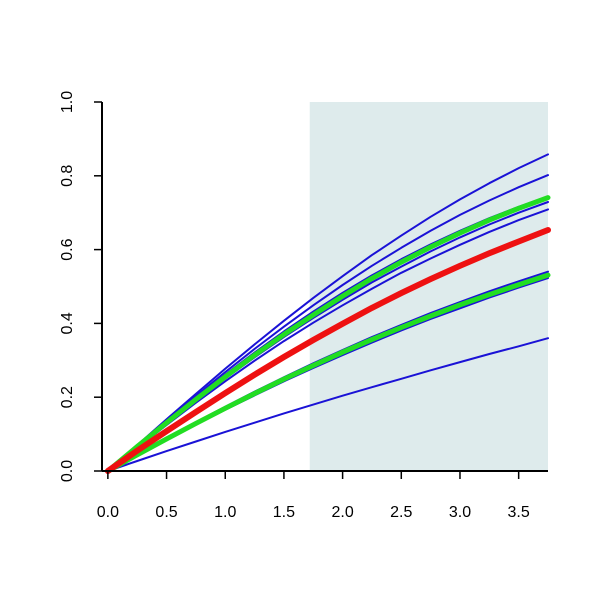 Image resolution: width=600 pixels, height=600 pixels. Describe the element at coordinates (460, 512) in the screenshot. I see `x-tick-label: 3.0` at that location.